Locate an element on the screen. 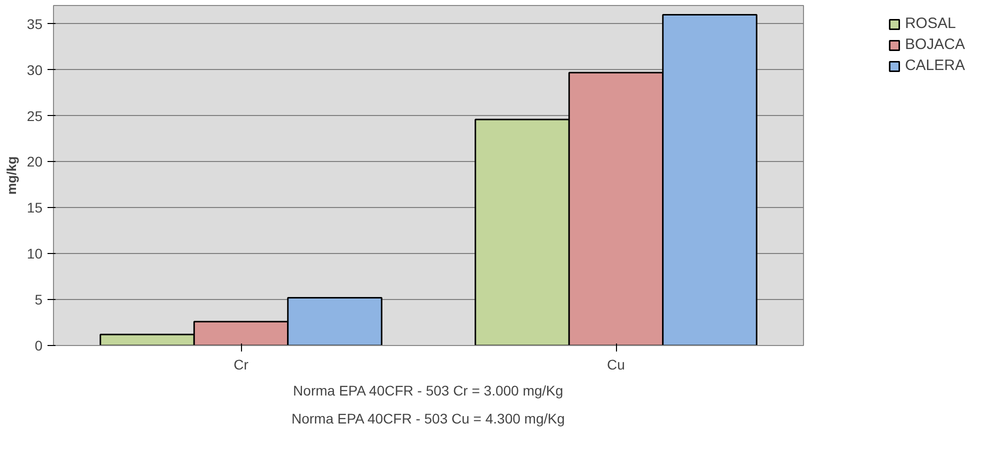 The width and height of the screenshot is (982, 468). legend-label: CALERA is located at coordinates (934, 65).